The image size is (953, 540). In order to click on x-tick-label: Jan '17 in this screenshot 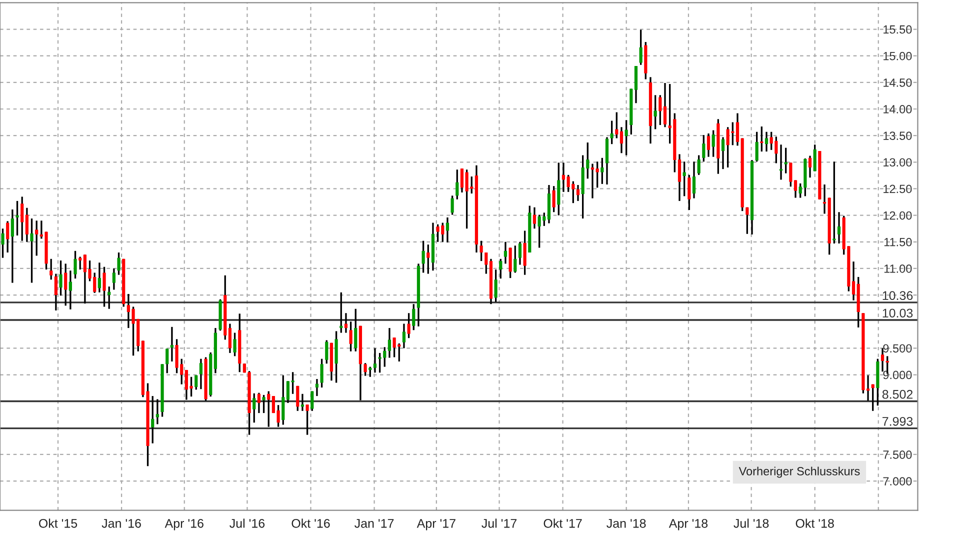, I will do `click(374, 523)`.